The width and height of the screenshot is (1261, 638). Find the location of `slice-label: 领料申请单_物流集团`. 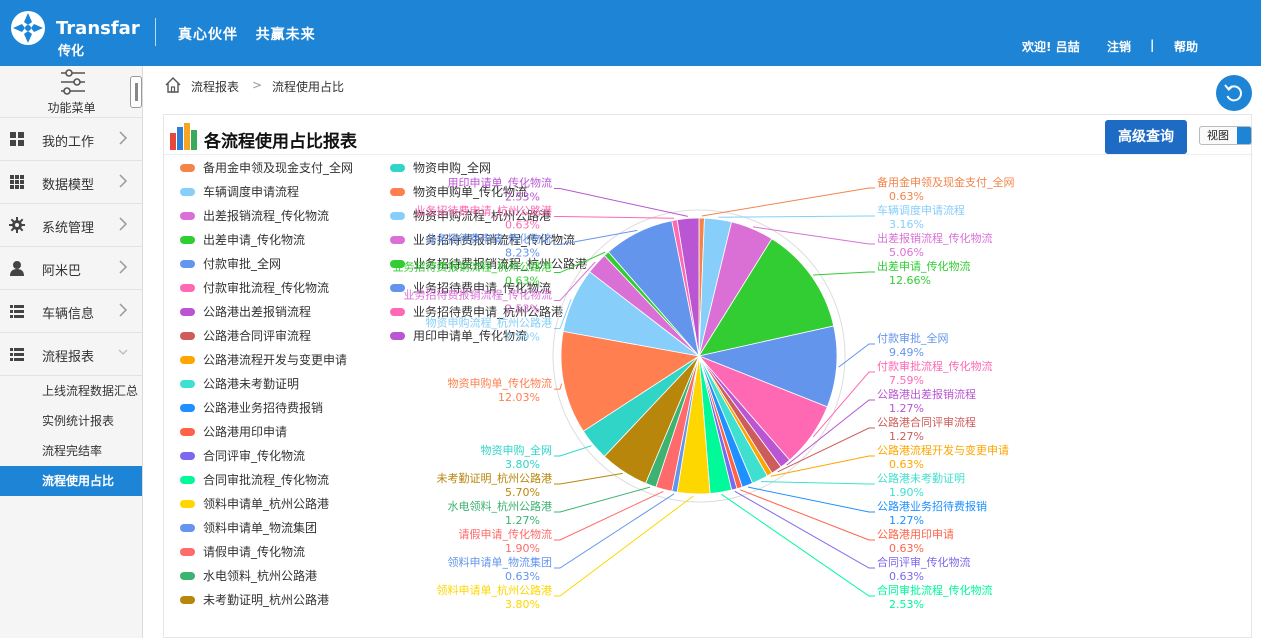

slice-label: 领料申请单_物流集团 is located at coordinates (500, 562).